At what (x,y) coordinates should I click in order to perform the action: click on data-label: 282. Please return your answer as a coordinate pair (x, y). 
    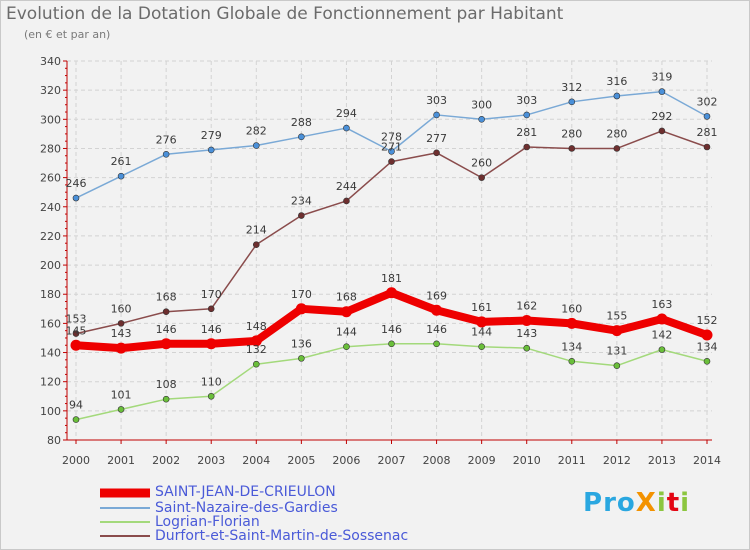
    Looking at the image, I should click on (256, 131).